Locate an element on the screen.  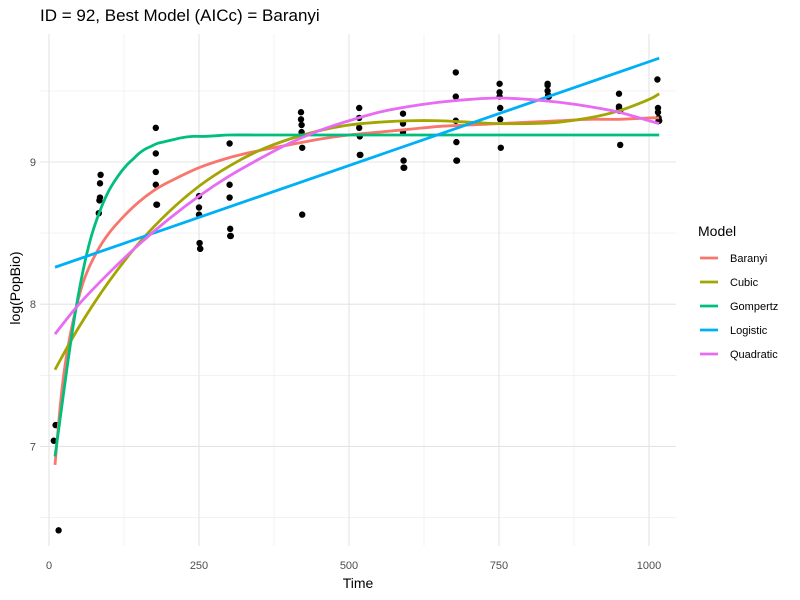
y-tick-label: 8 is located at coordinates (33, 305).